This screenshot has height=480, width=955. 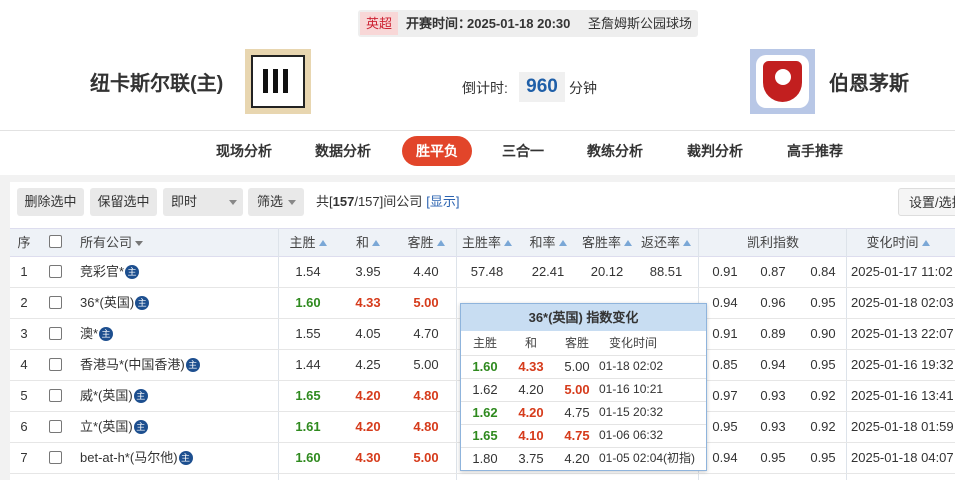 I want to click on odds-value: 3.95, so click(x=368, y=271).